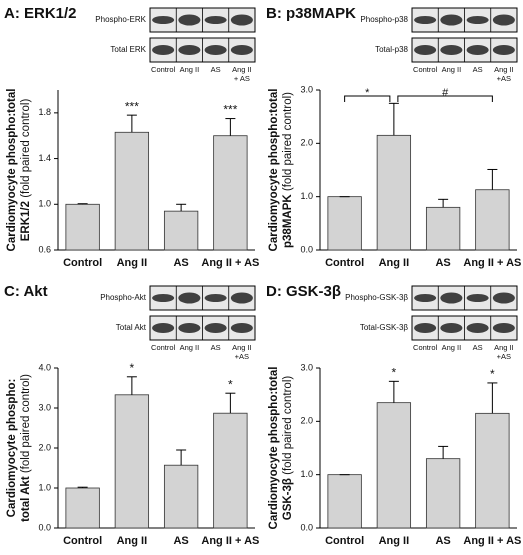  I want to click on blot-row-label: Phospho-p38, so click(384, 19).